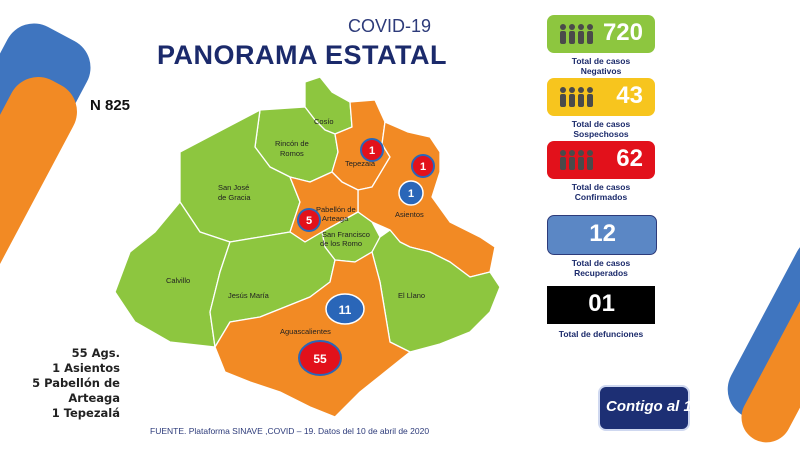  What do you see at coordinates (629, 95) in the screenshot?
I see `stat-value-sospechosos: 43` at bounding box center [629, 95].